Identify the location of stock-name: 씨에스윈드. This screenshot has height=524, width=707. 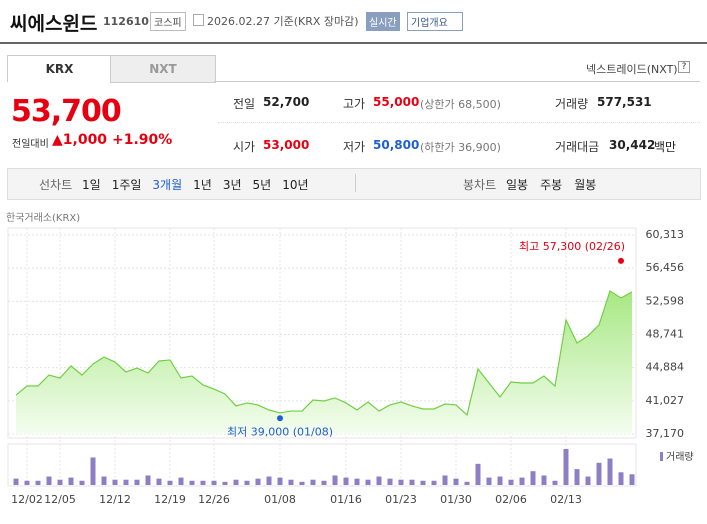
(54, 24).